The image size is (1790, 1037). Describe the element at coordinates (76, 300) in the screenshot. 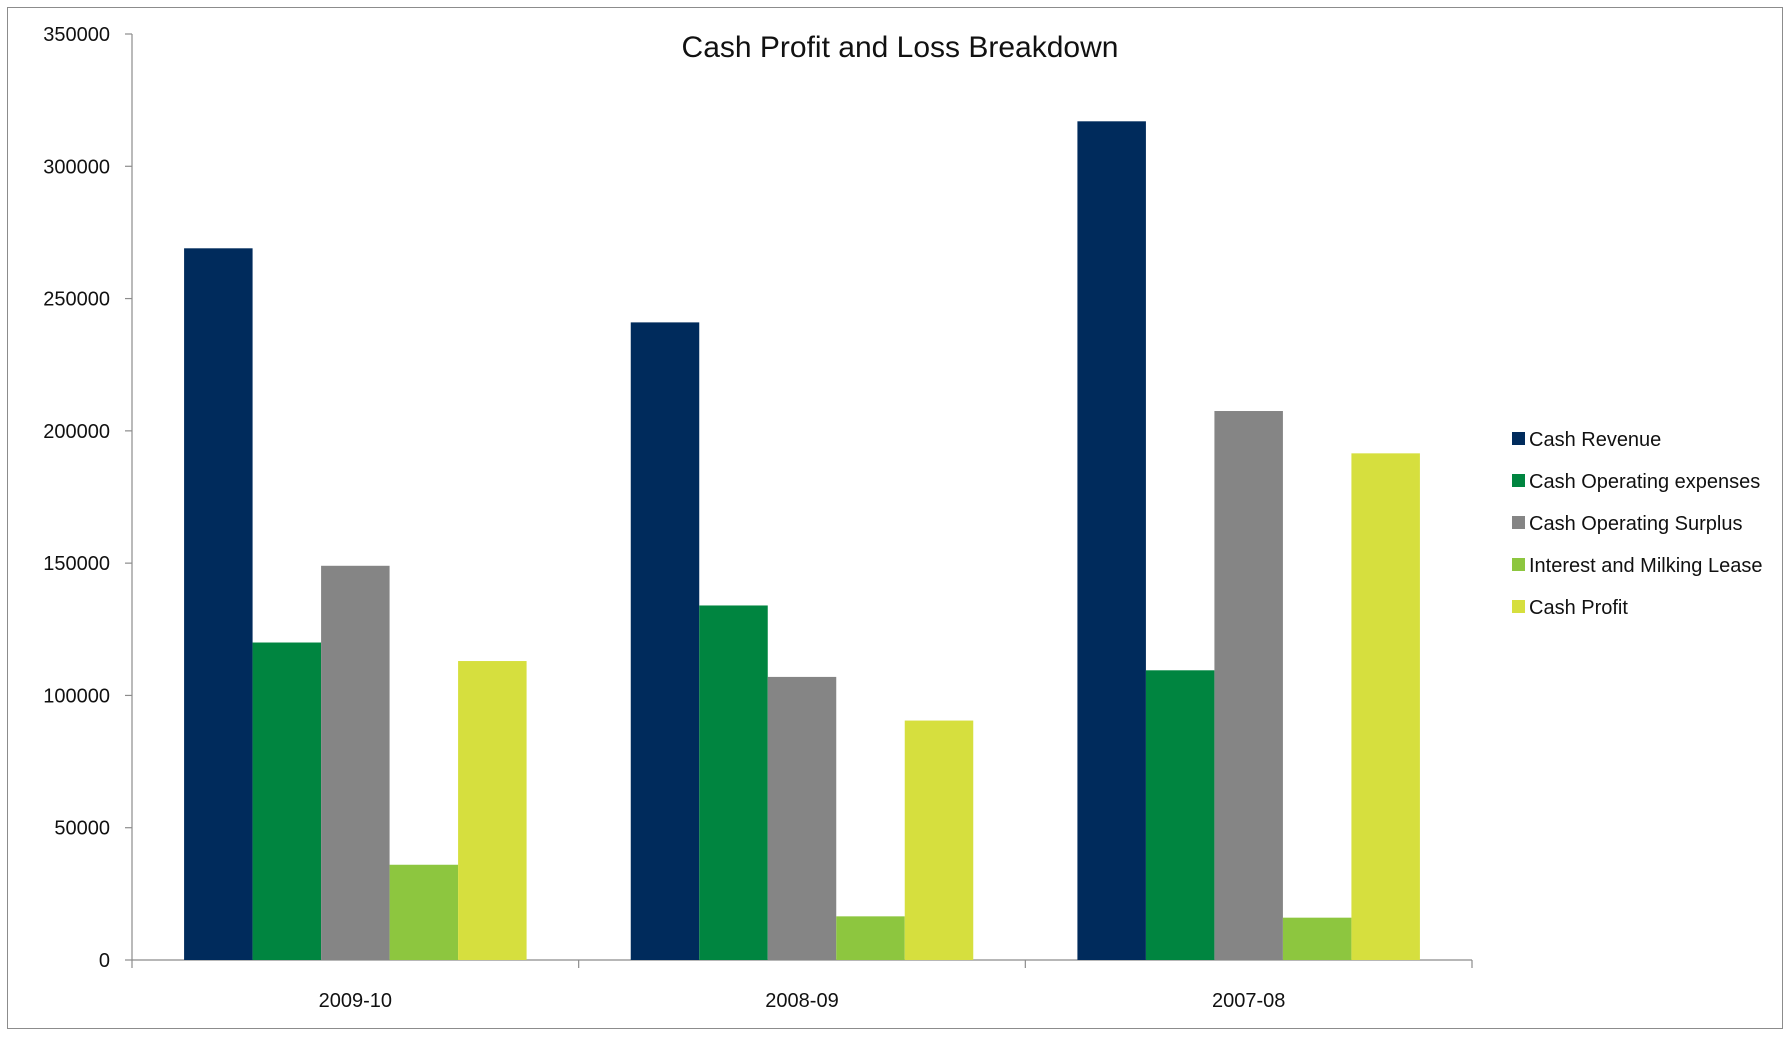

I see `y-tick-label: 250000` at that location.